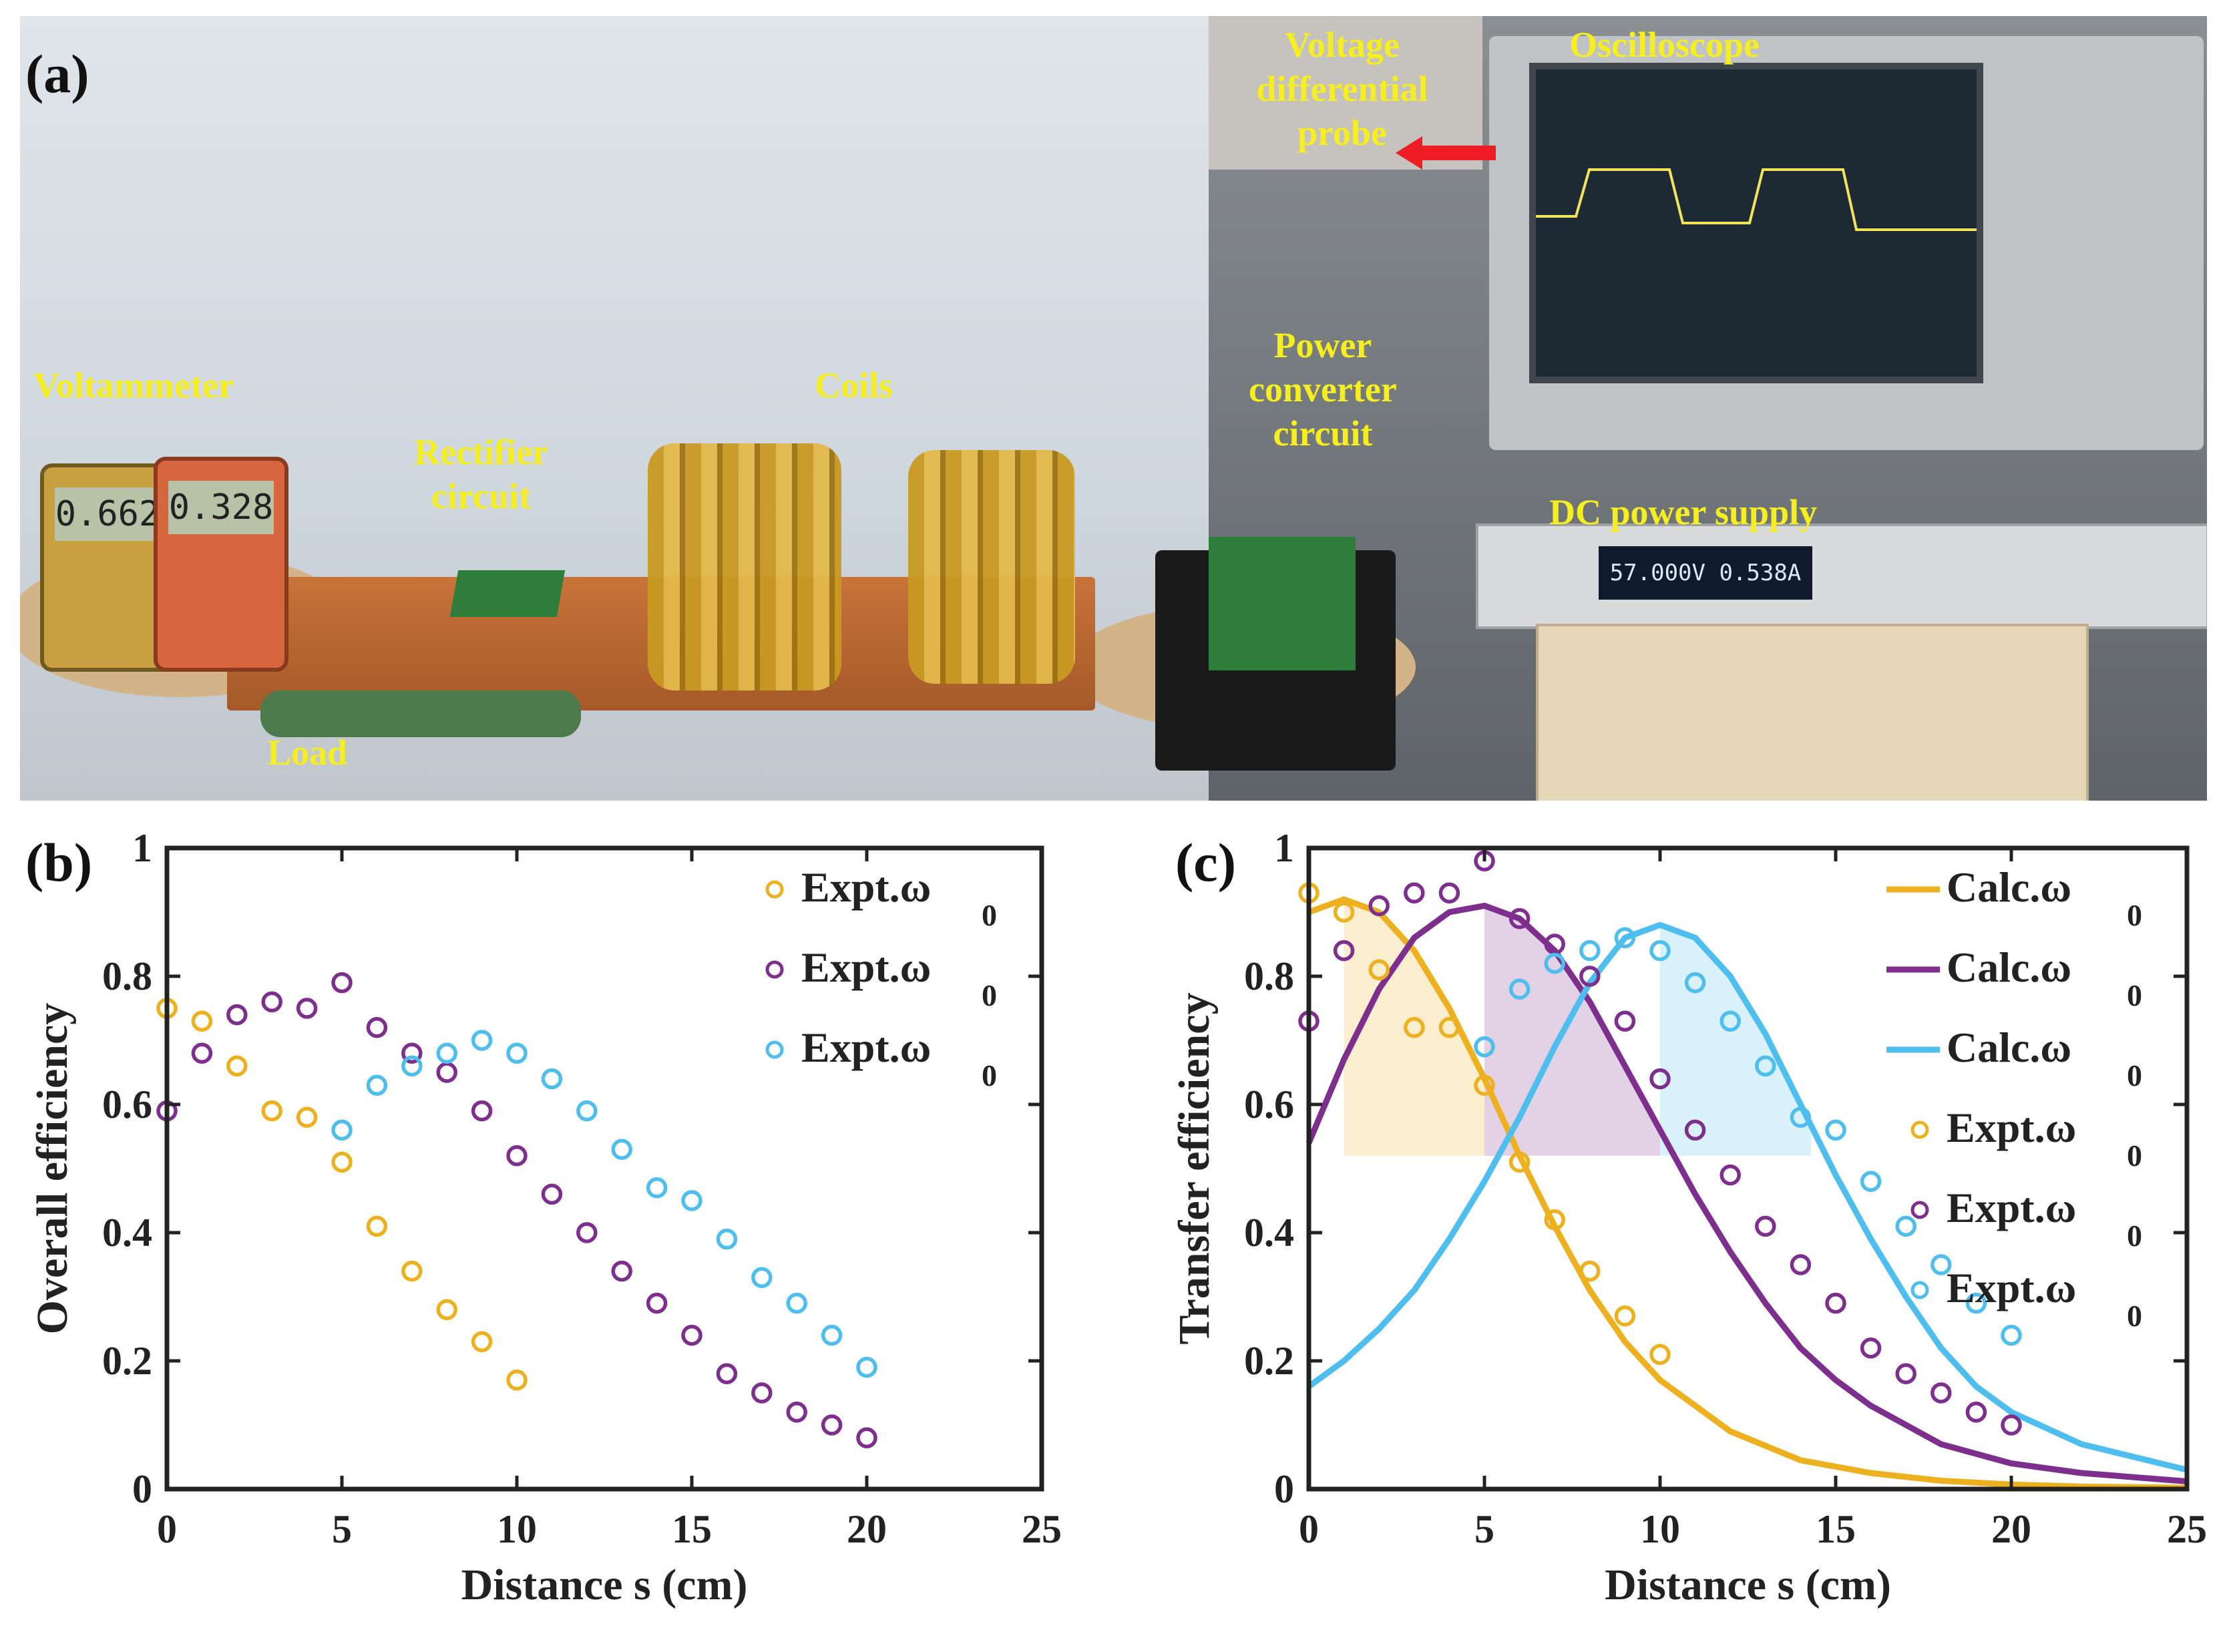 This screenshot has width=2227, height=1652. Describe the element at coordinates (854, 385) in the screenshot. I see `label-coils: Coils` at that location.